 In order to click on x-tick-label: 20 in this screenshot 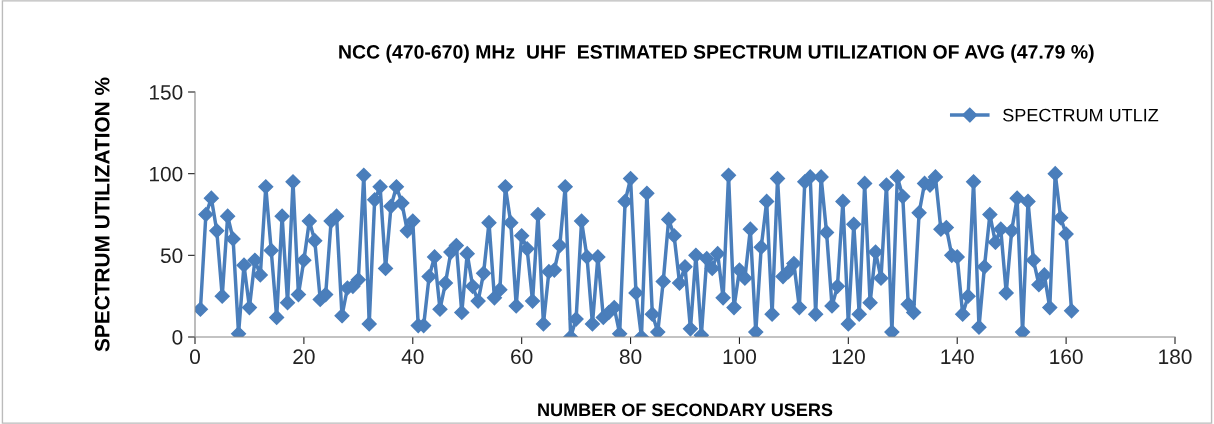, I will do `click(304, 357)`.